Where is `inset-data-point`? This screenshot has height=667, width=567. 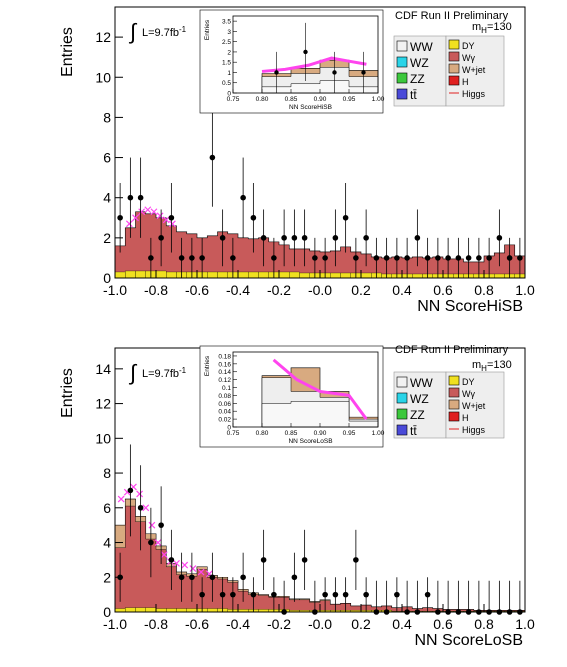
inset-data-point is located at coordinates (363, 72).